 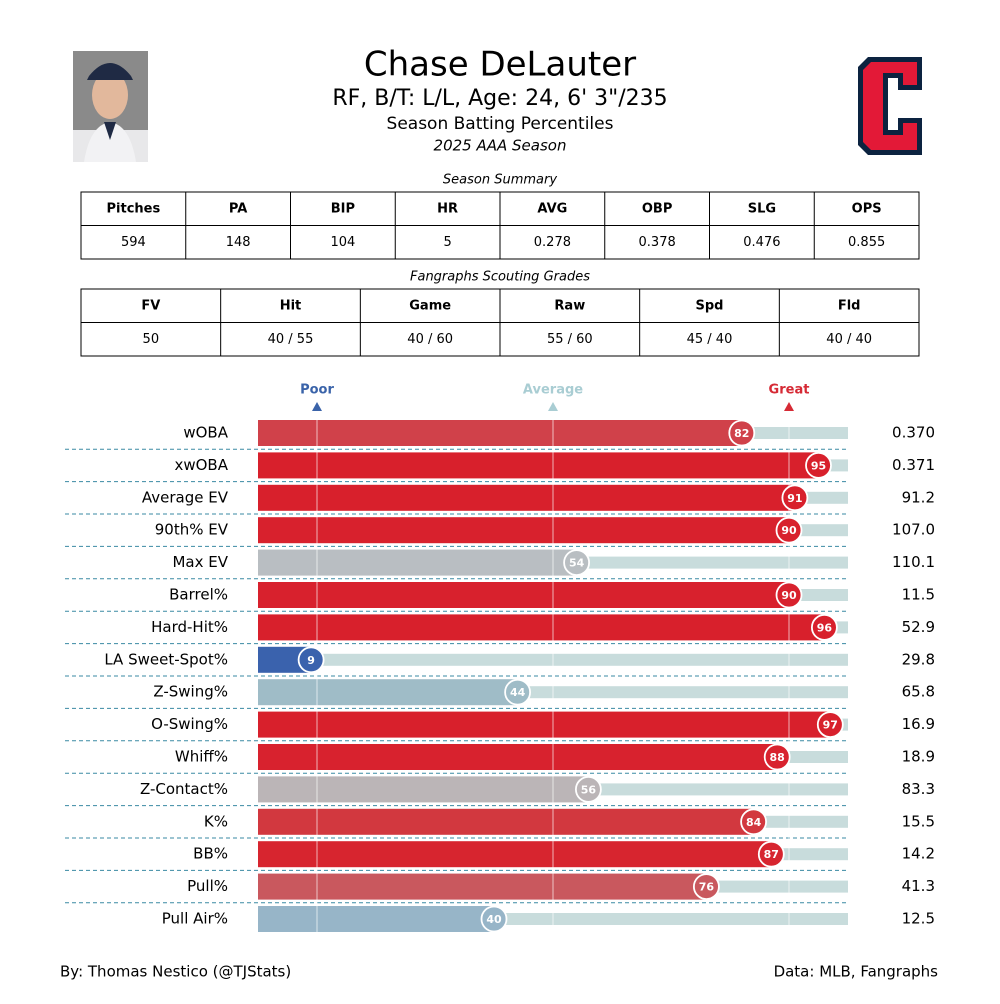 I want to click on table-cell: 148, so click(x=238, y=242).